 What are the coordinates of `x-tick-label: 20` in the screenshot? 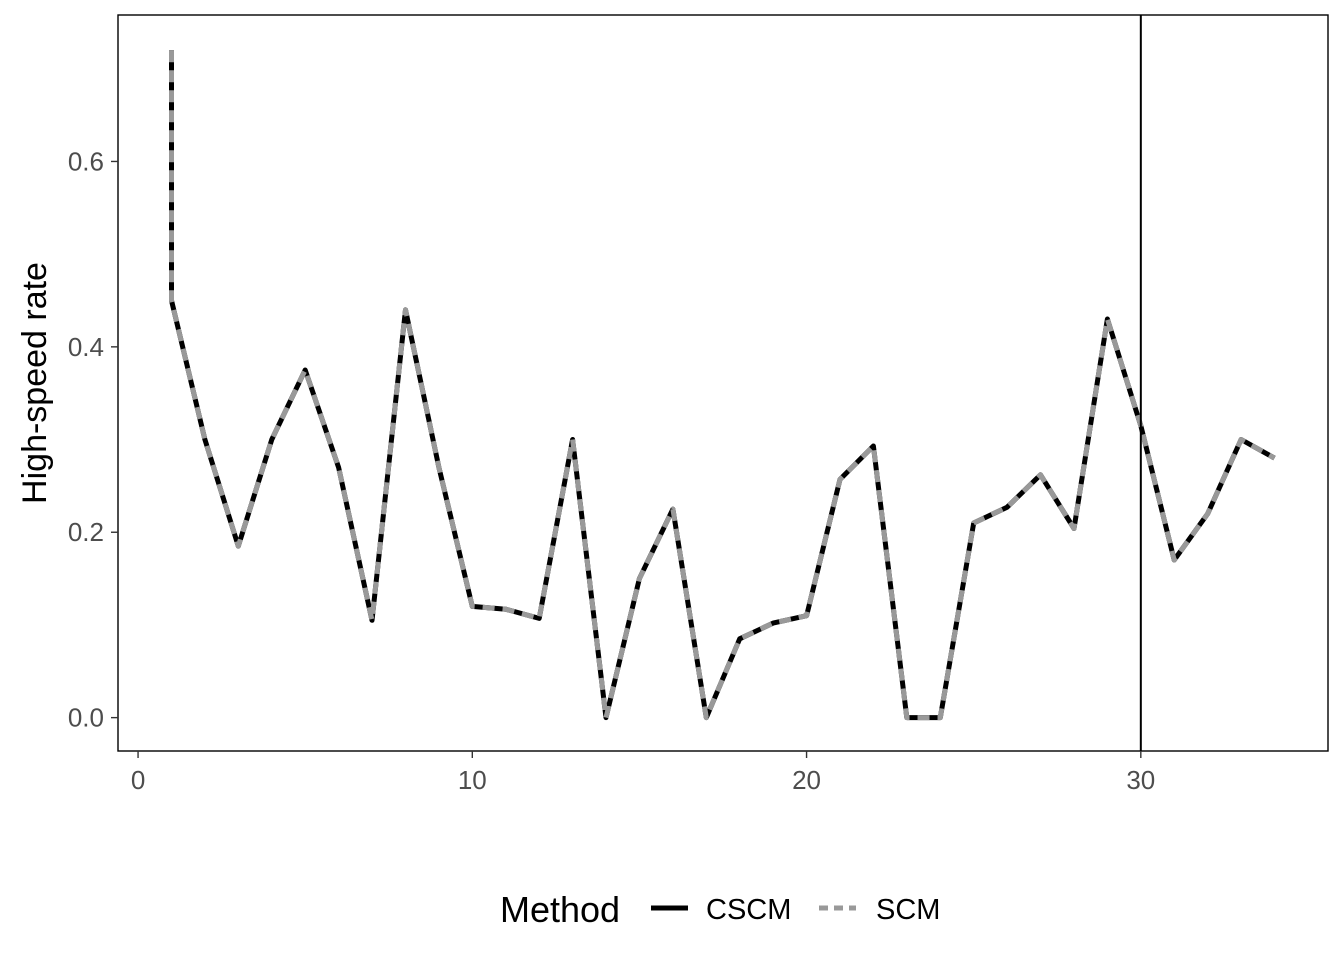 It's located at (806, 780).